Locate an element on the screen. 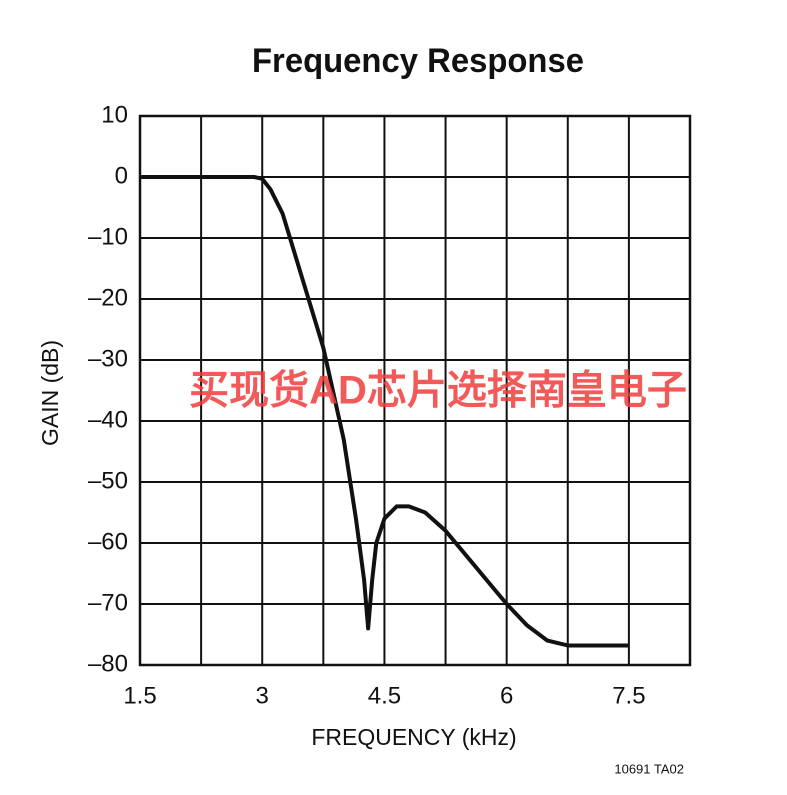 The image size is (787, 795). y-axis-label: GAIN (dB) is located at coordinates (50, 393).